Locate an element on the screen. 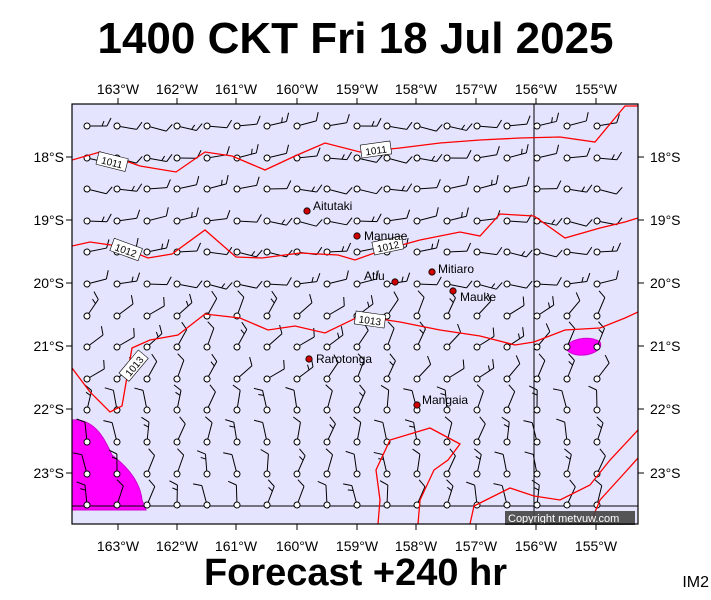 This screenshot has width=711, height=600. lat-label-left-21s: 21°S is located at coordinates (48, 346).